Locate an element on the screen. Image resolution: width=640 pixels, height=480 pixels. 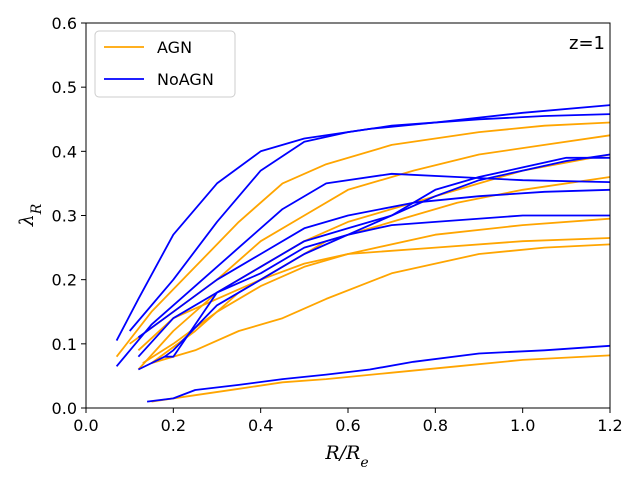
x-tick-label: 0.2 is located at coordinates (173, 425).